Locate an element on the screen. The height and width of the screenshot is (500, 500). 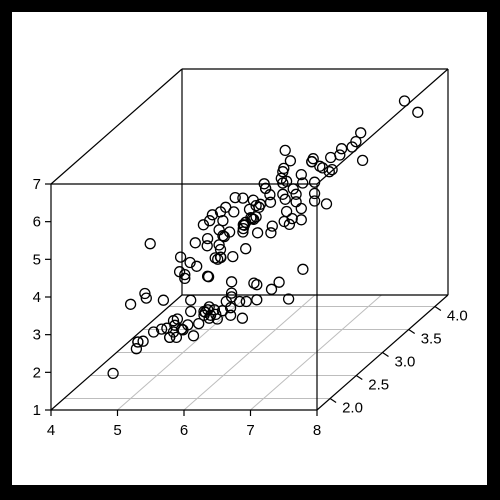
z-tick-label-2: 2 is located at coordinates (37, 372).